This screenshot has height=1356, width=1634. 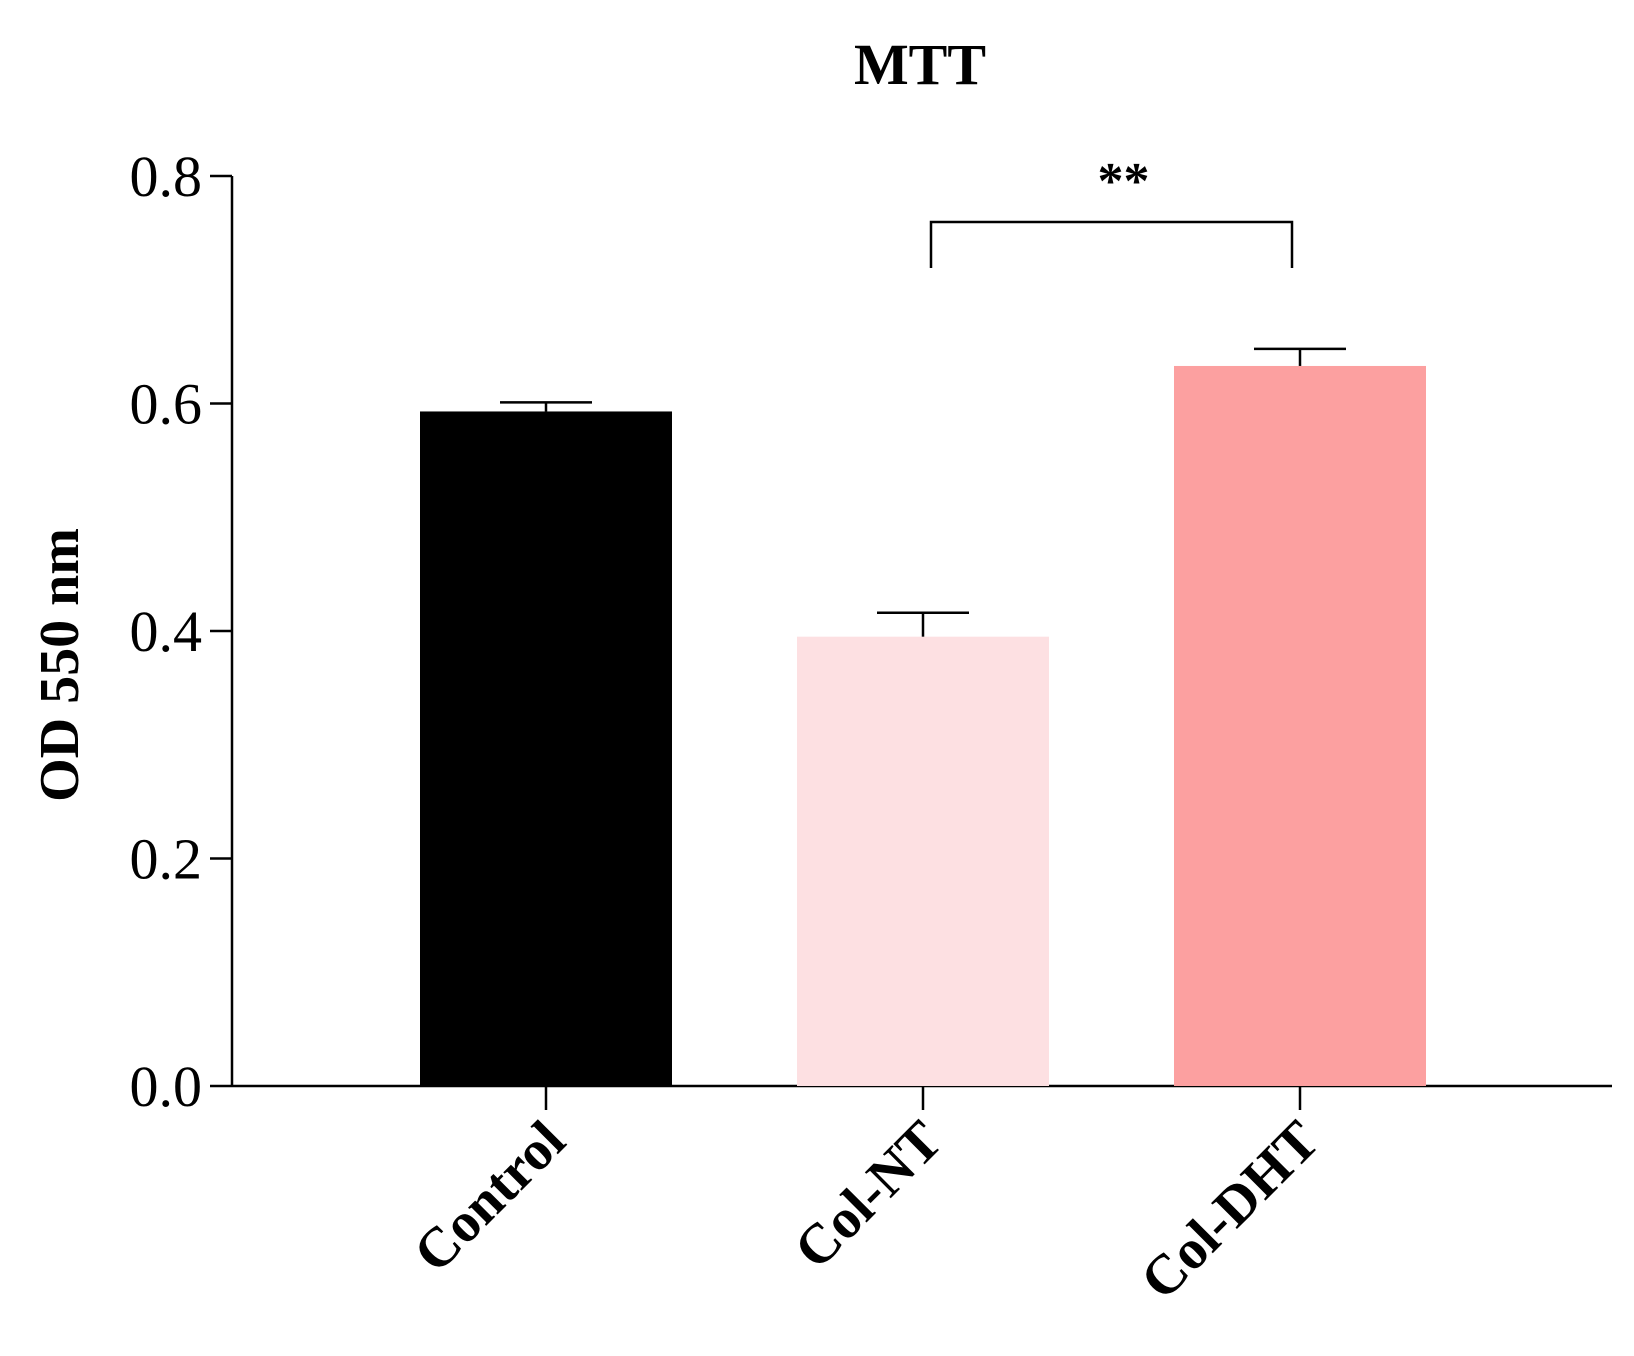 I want to click on x-tick-label-0: Control, so click(x=489, y=1196).